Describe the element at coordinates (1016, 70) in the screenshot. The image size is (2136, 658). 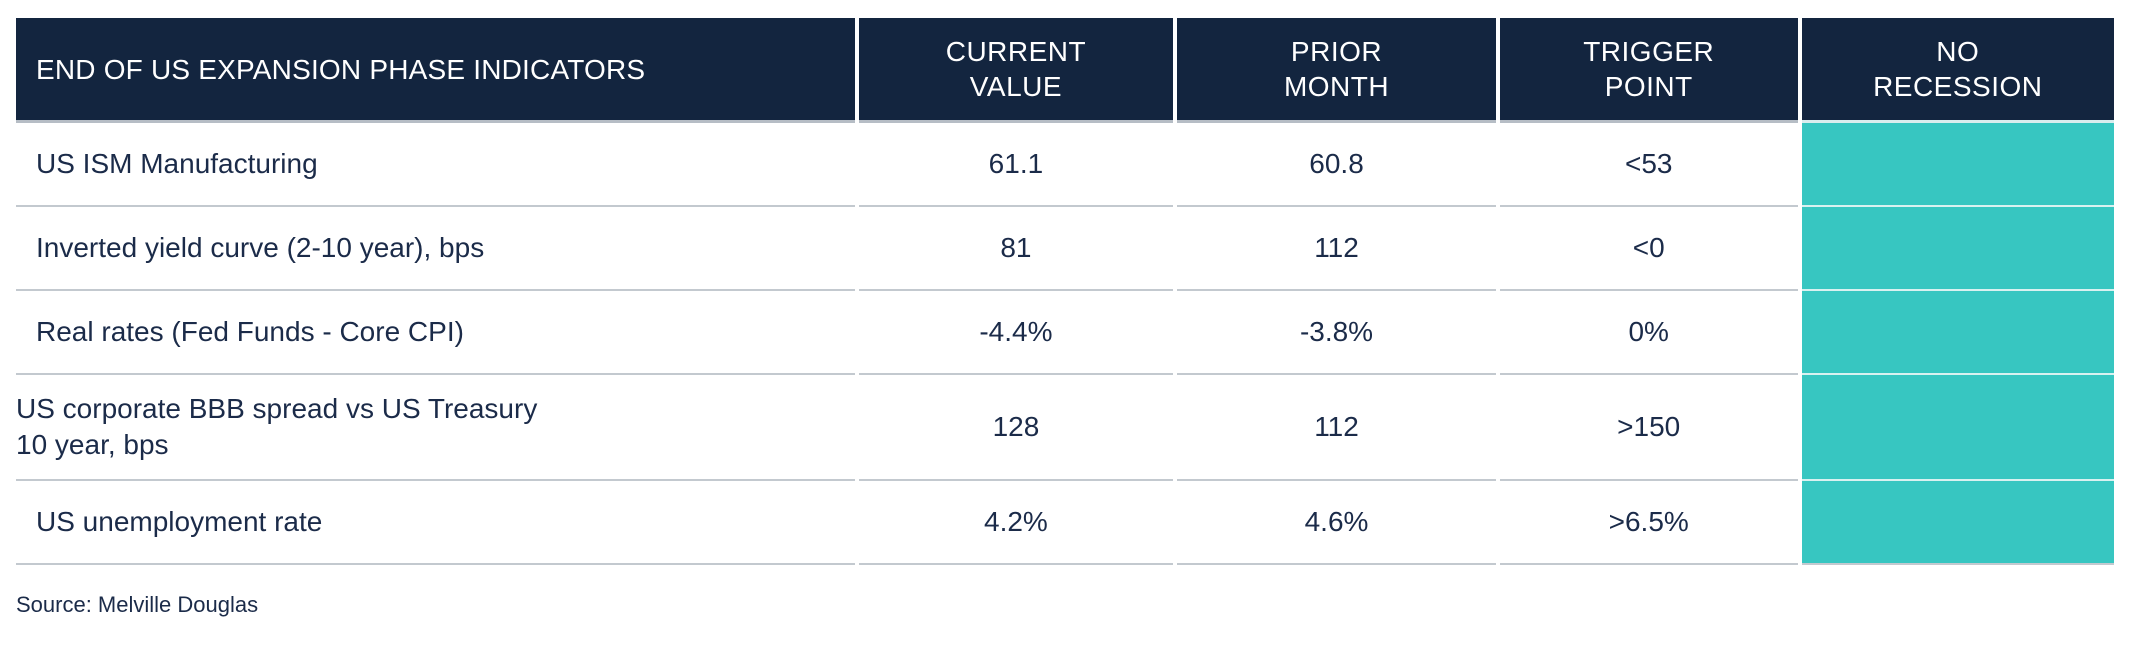
I see `column-header-current-value: CURRENT VALUE` at that location.